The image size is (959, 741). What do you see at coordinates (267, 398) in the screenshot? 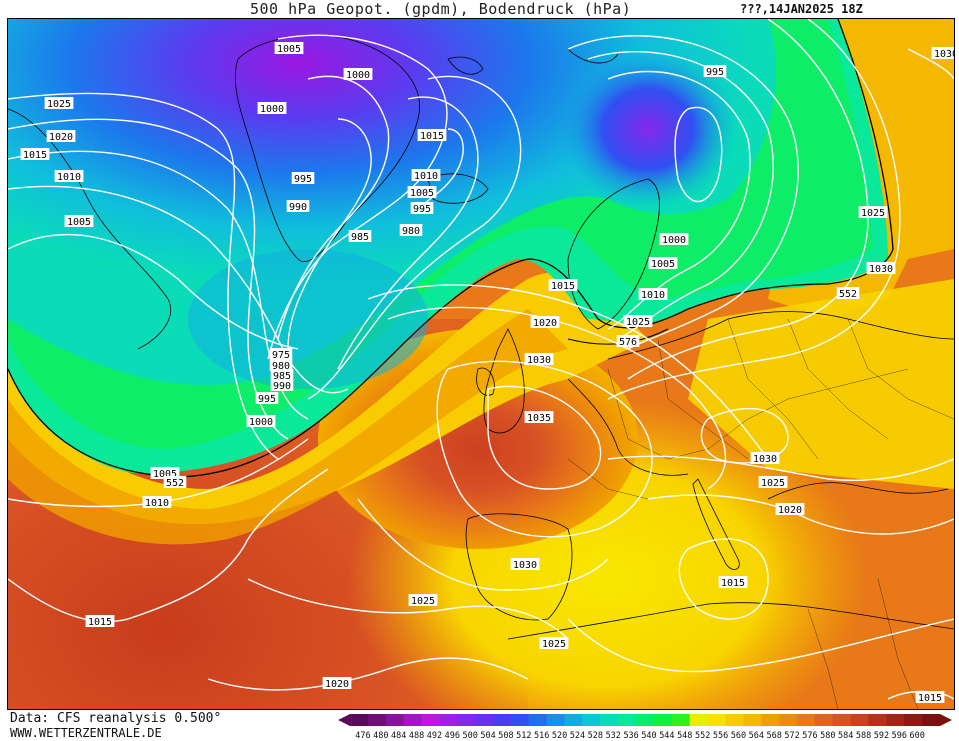
I see `isobar-label: 995` at bounding box center [267, 398].